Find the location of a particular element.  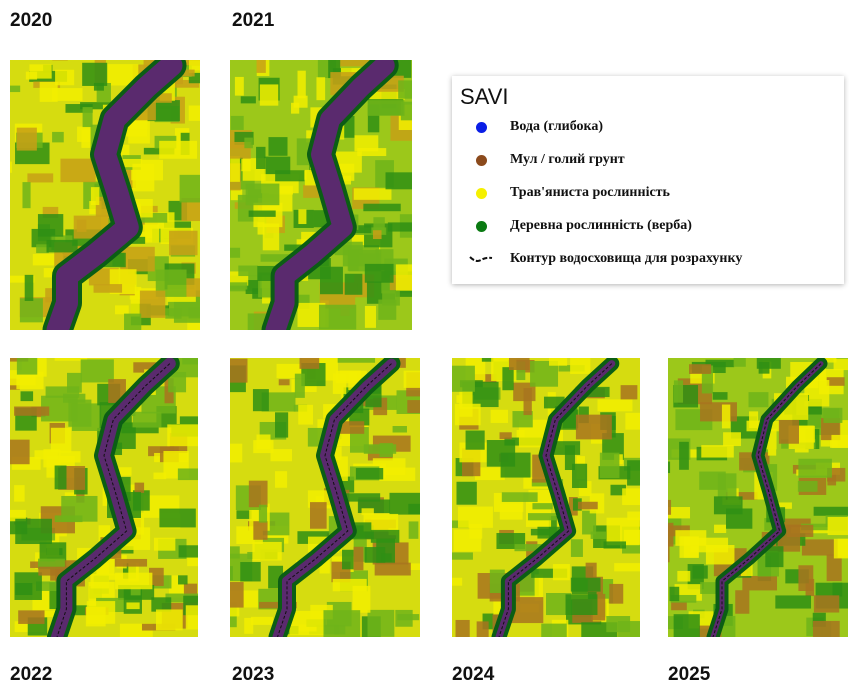

reservoir is located at coordinates (114, 195).